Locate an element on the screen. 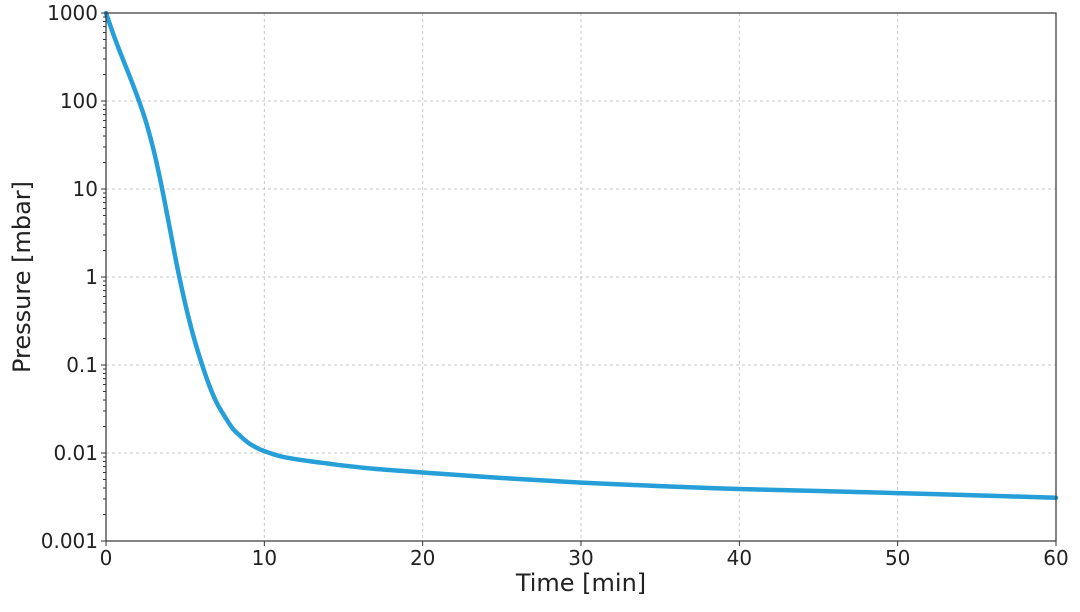  x-tick-label: 60 is located at coordinates (1055, 558).